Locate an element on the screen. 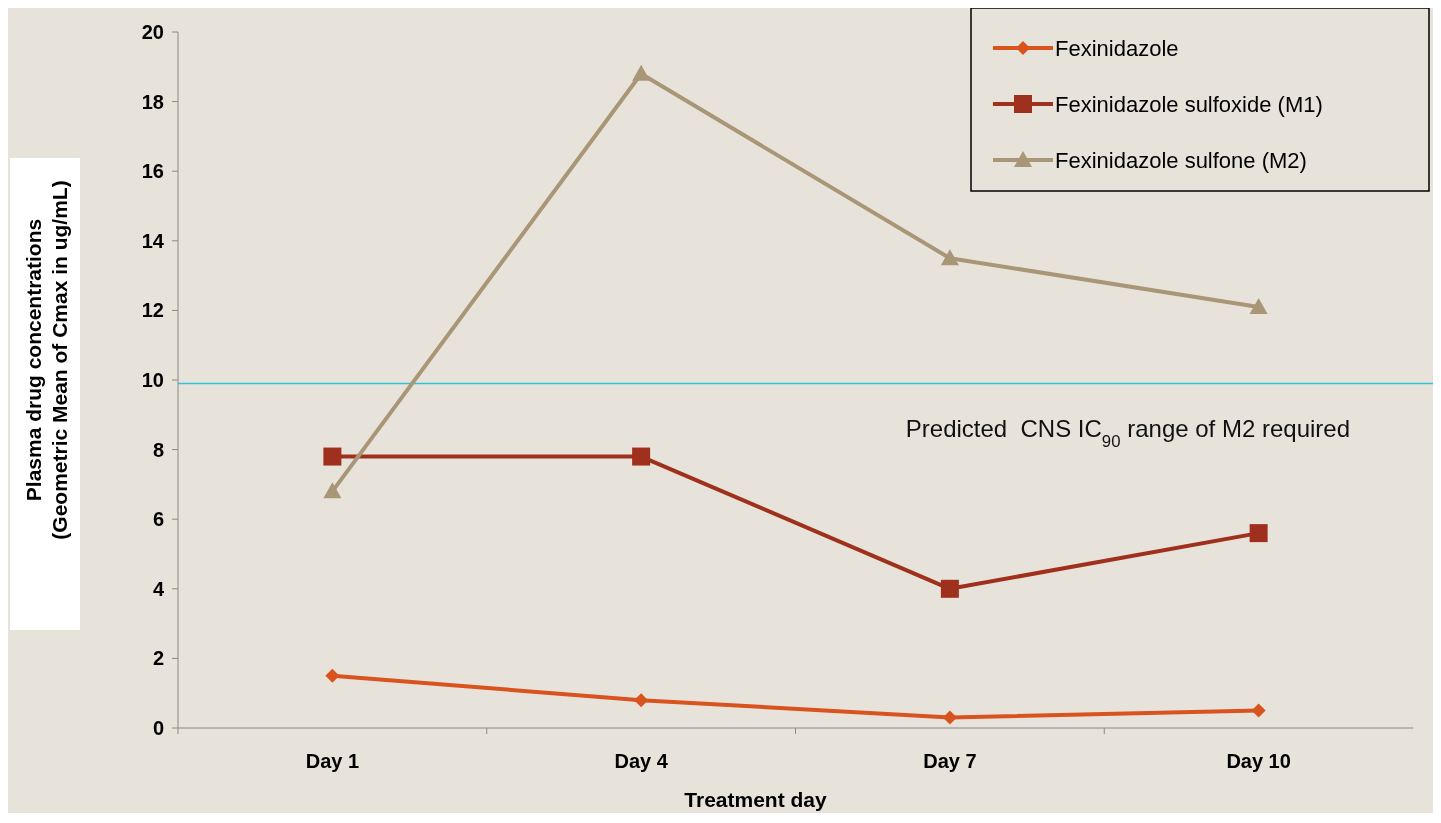  y-tick-label: 20 is located at coordinates (152, 32).